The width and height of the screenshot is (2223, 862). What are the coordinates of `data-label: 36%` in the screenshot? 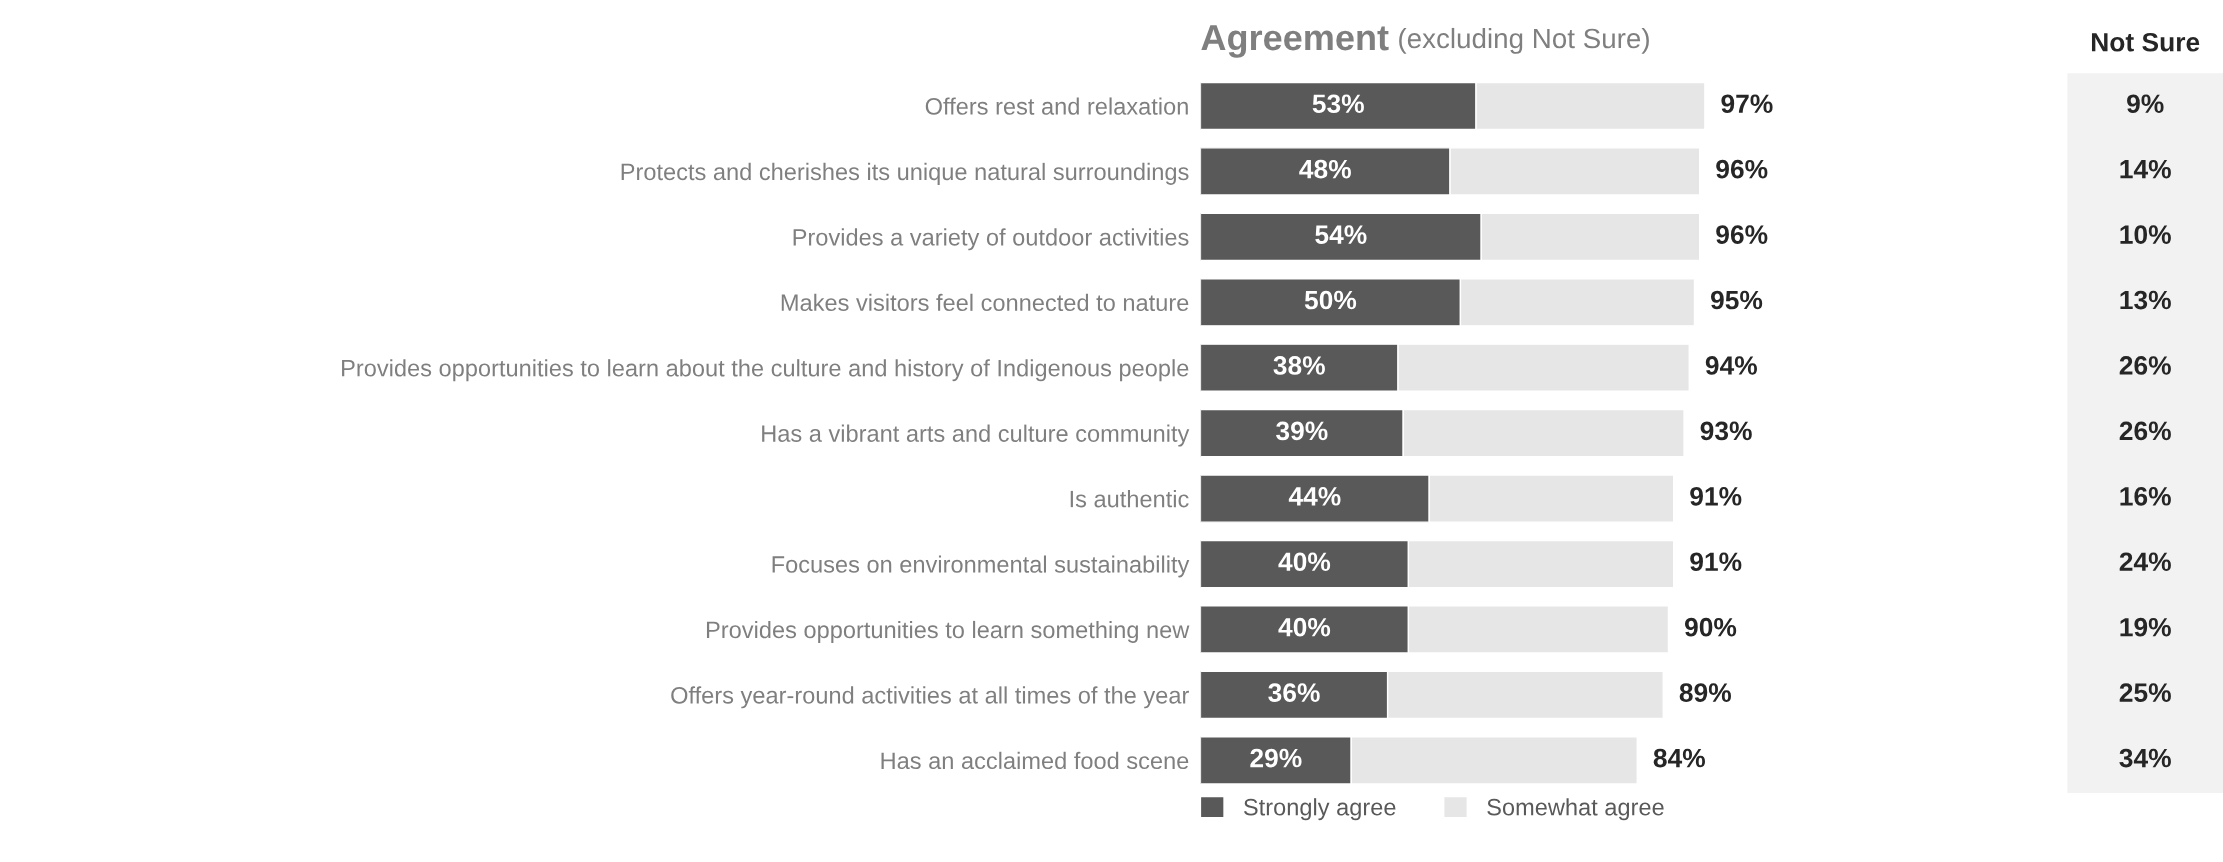 It's located at (1294, 693).